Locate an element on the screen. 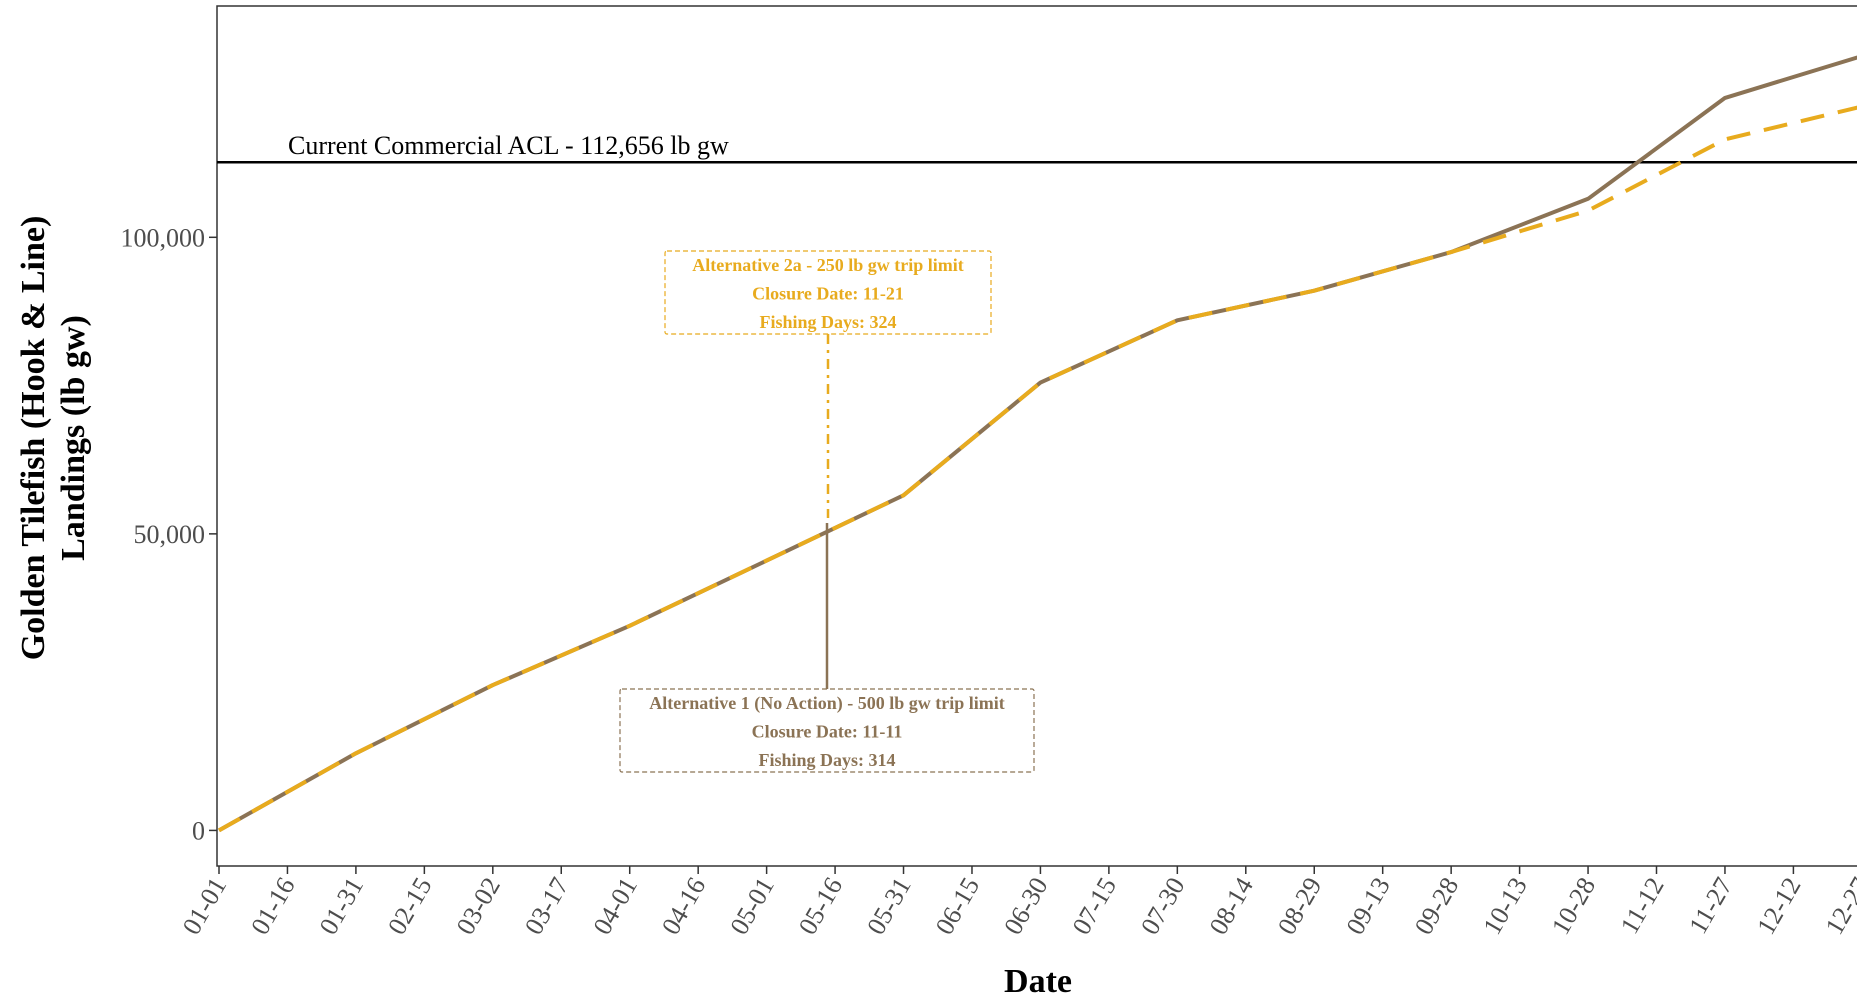 The image size is (1857, 996). y-tick-label: 0 is located at coordinates (198, 830).